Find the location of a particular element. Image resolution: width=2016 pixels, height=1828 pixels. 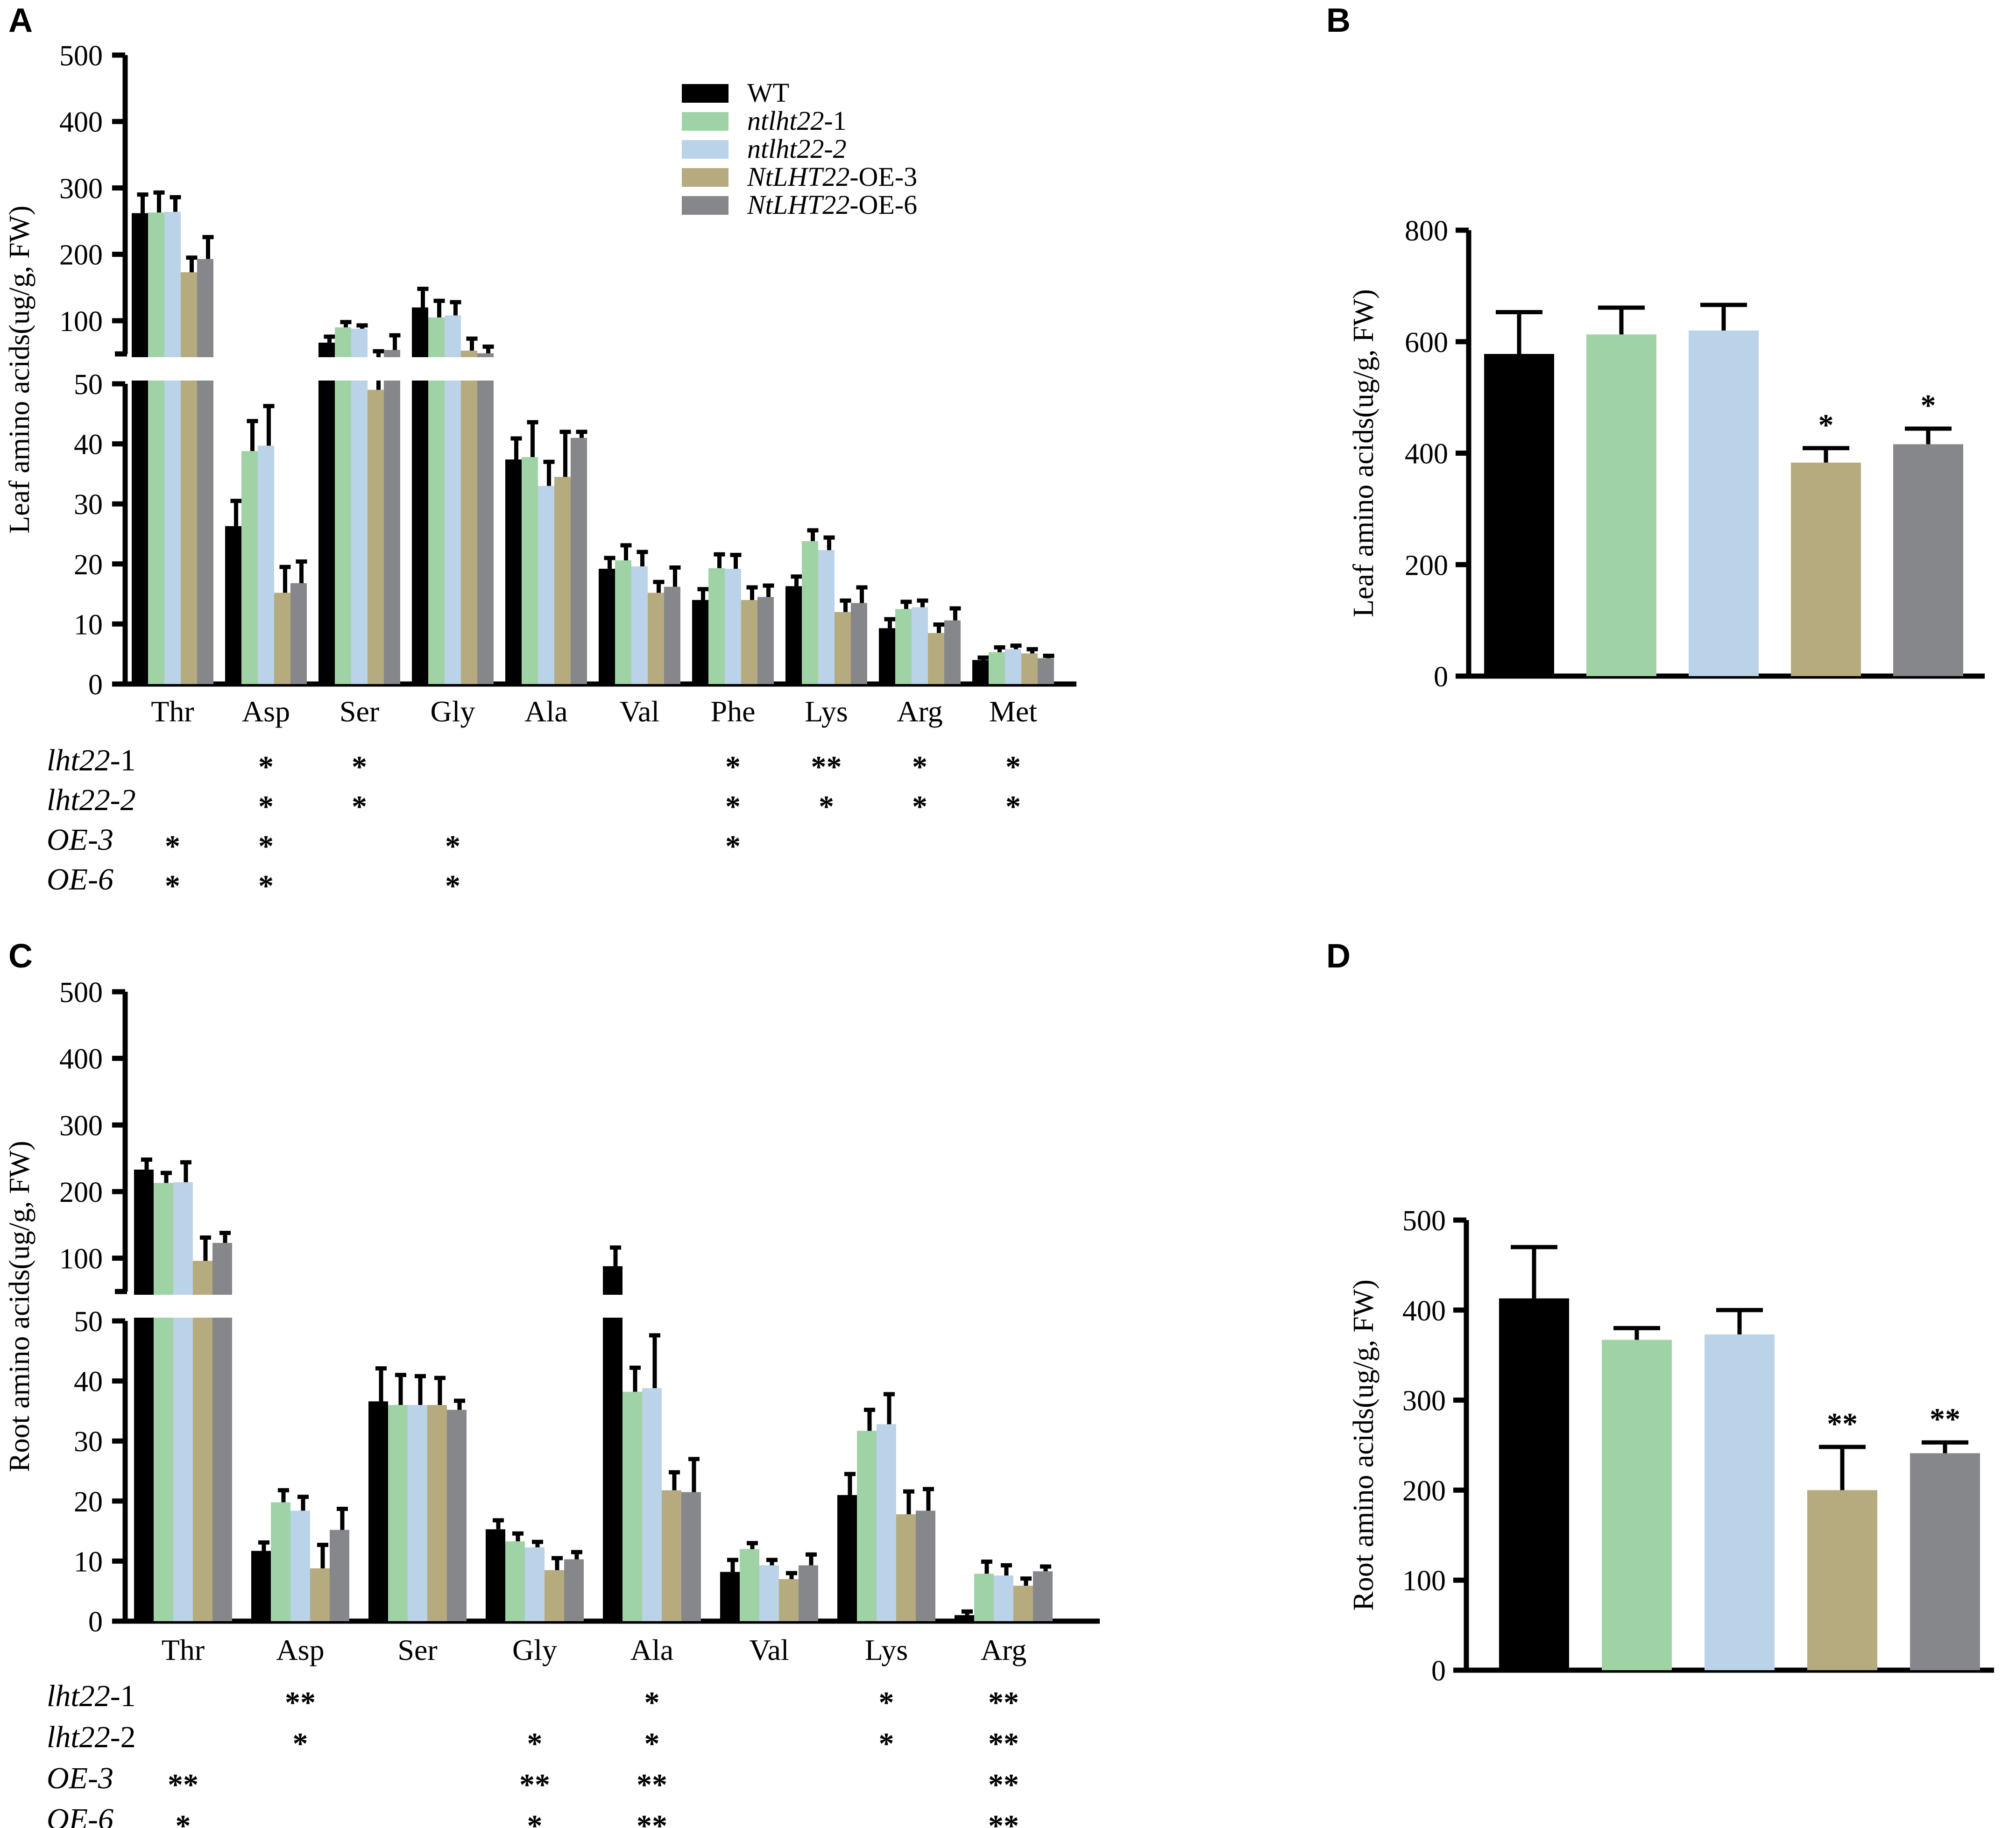

x-tick-label-ser: Ser is located at coordinates (417, 1649).